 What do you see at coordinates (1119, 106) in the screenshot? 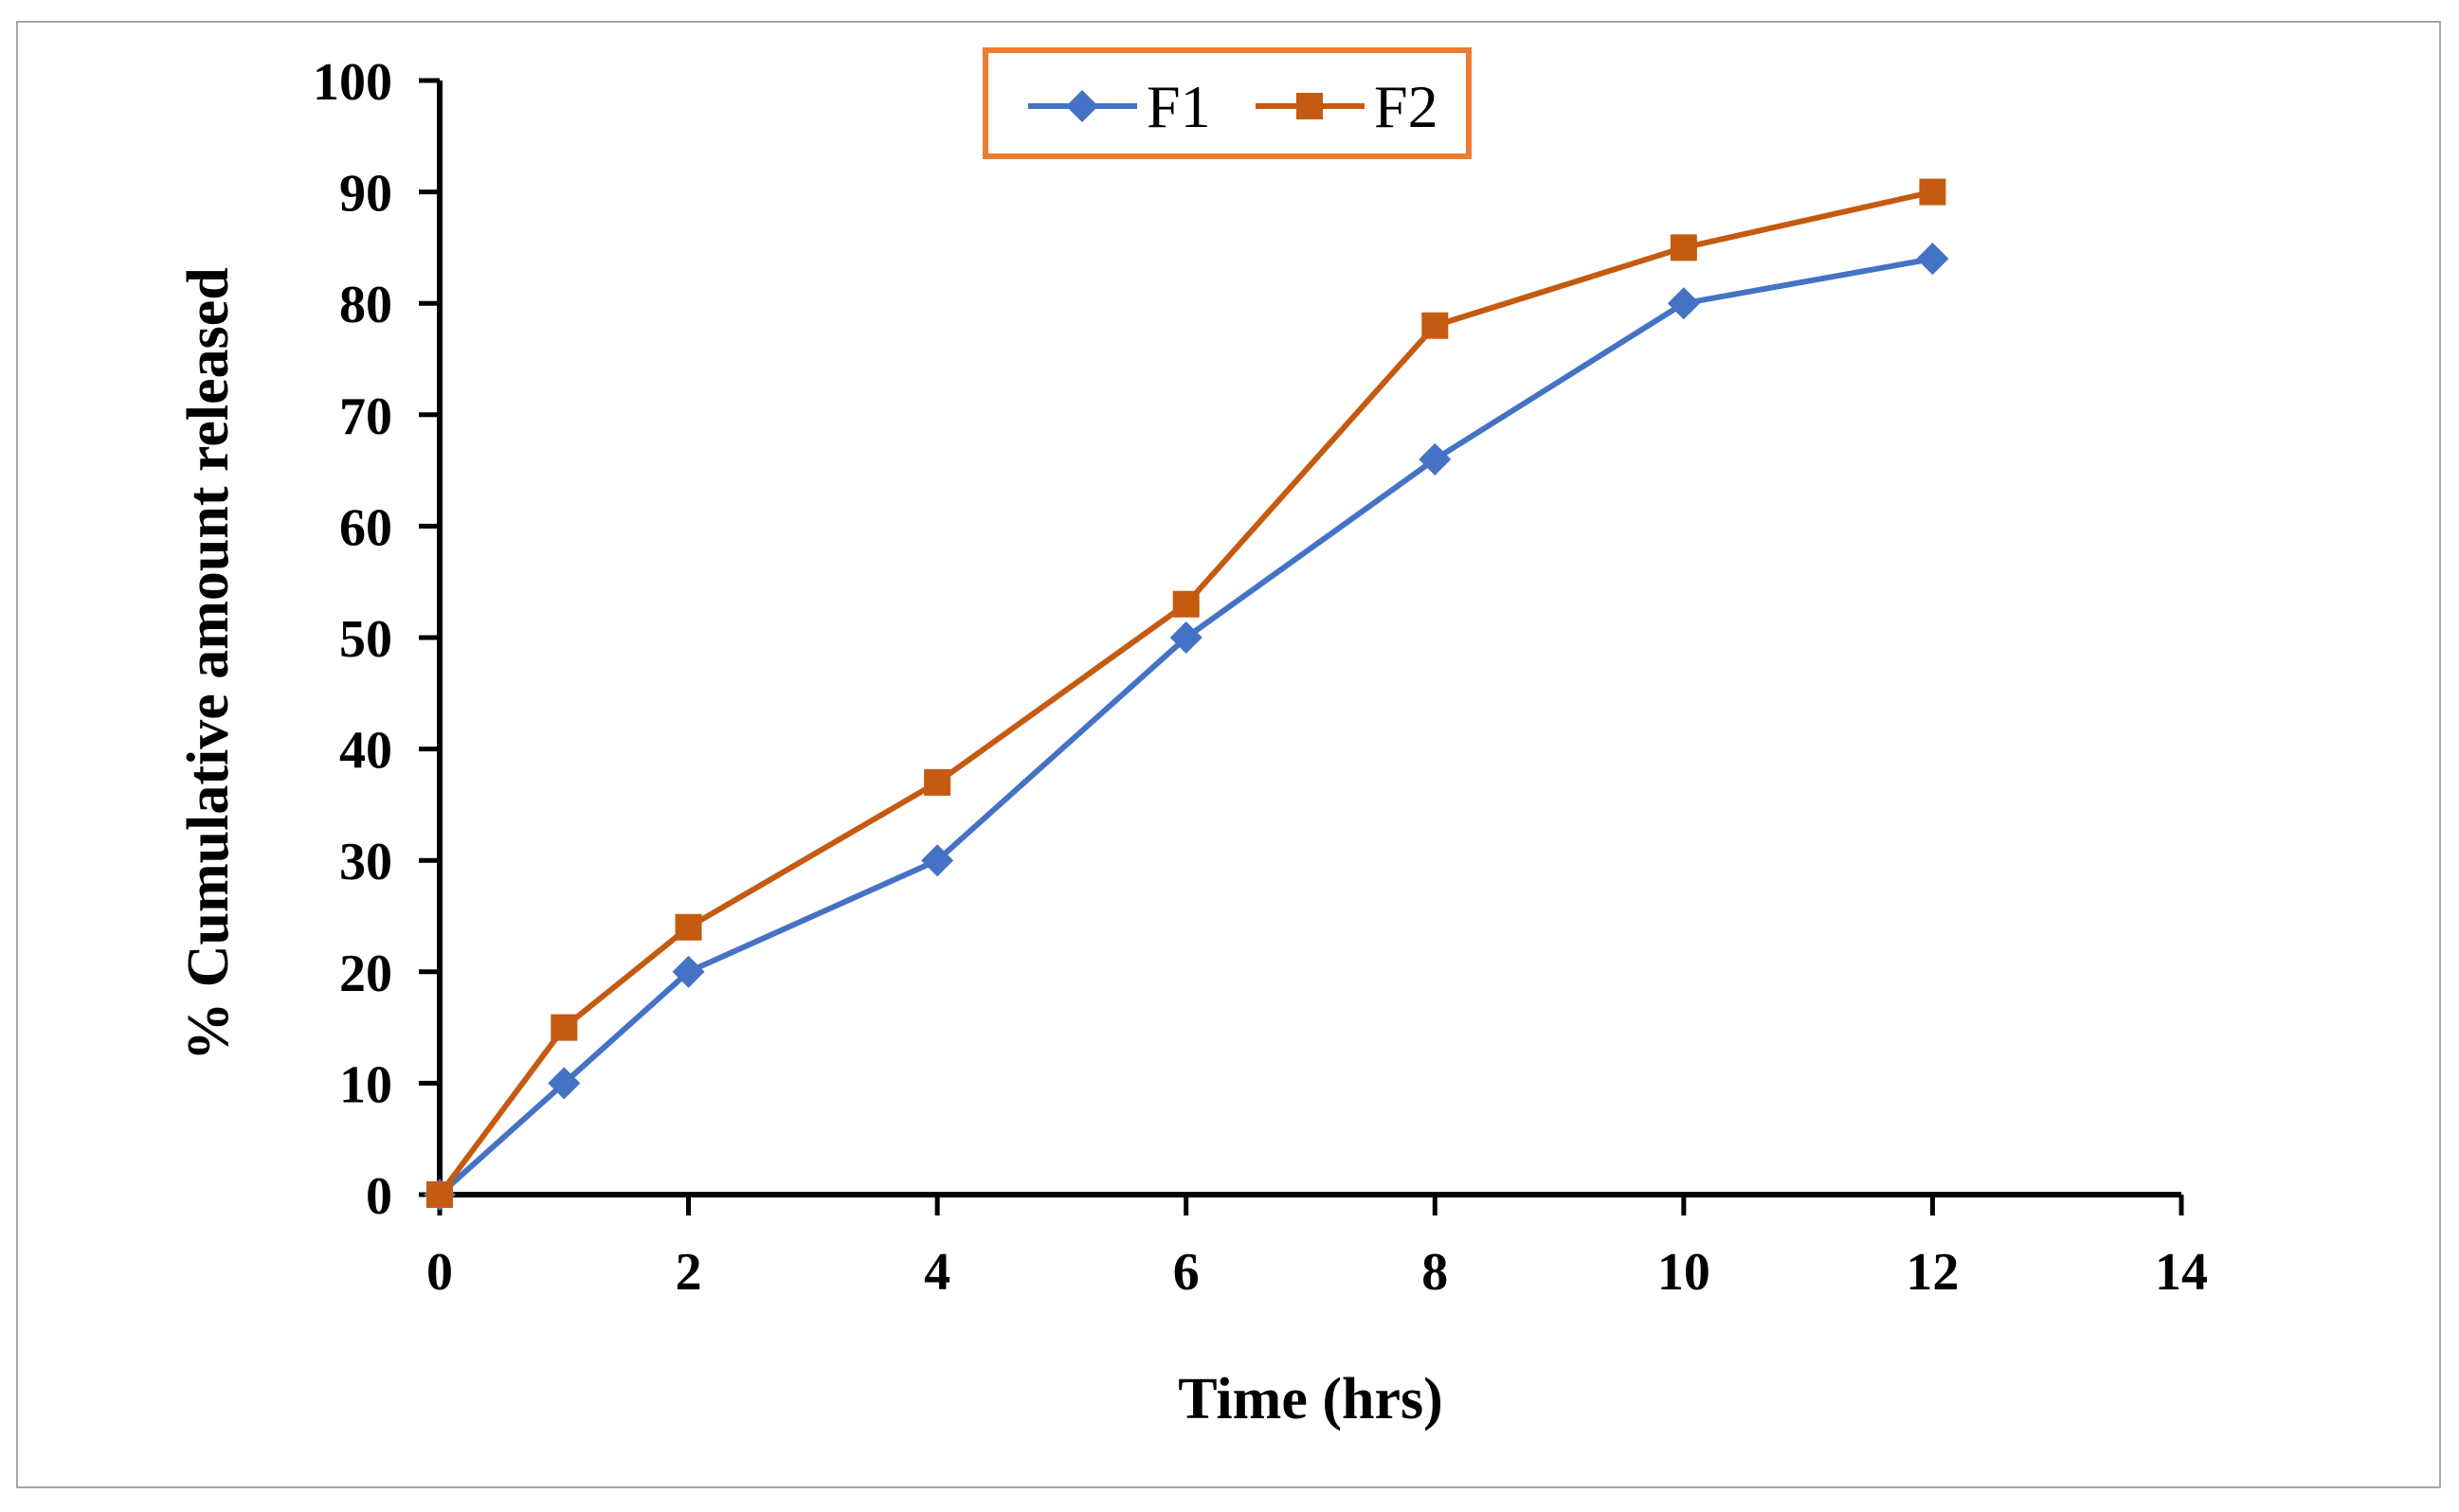
I see `legend-item-F1: F1` at bounding box center [1119, 106].